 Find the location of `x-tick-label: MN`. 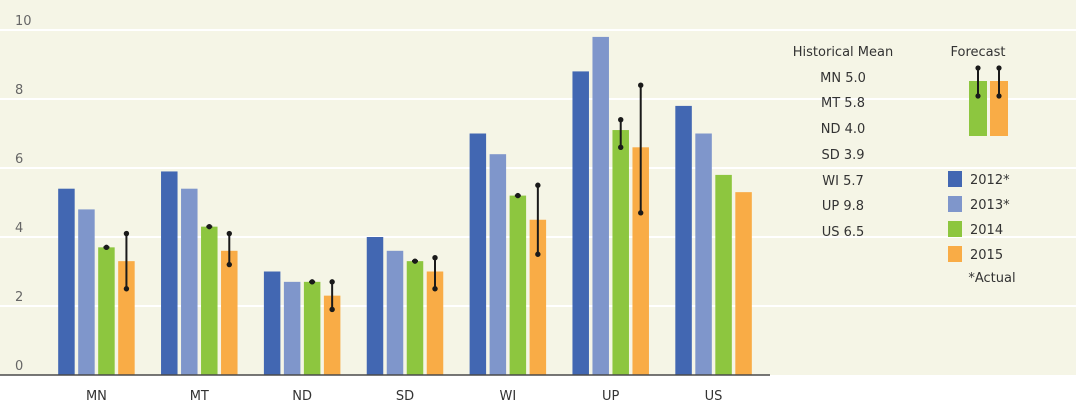

x-tick-label: MN is located at coordinates (96, 396).